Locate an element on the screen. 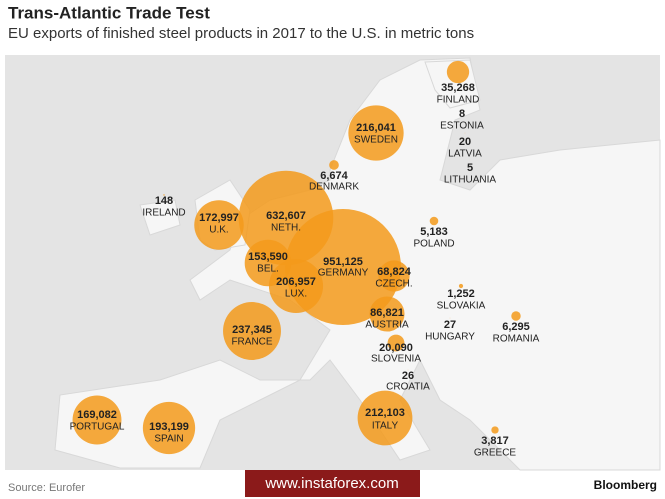  watermark-box is located at coordinates (332, 483).